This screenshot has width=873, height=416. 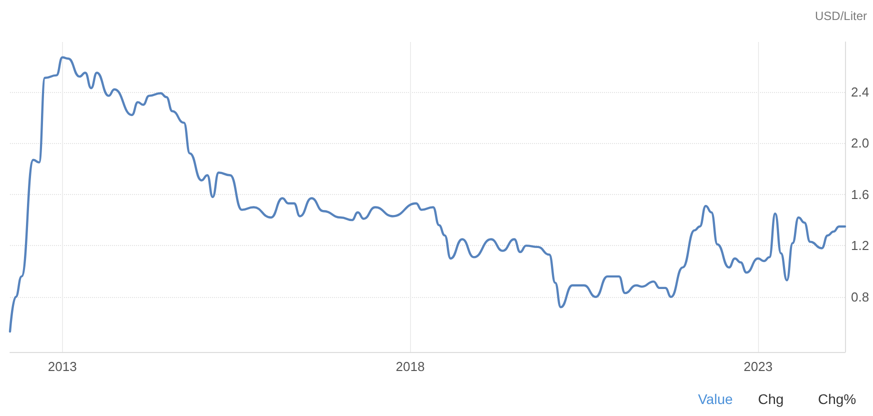 I want to click on x-tick-label: 2013, so click(x=62, y=366).